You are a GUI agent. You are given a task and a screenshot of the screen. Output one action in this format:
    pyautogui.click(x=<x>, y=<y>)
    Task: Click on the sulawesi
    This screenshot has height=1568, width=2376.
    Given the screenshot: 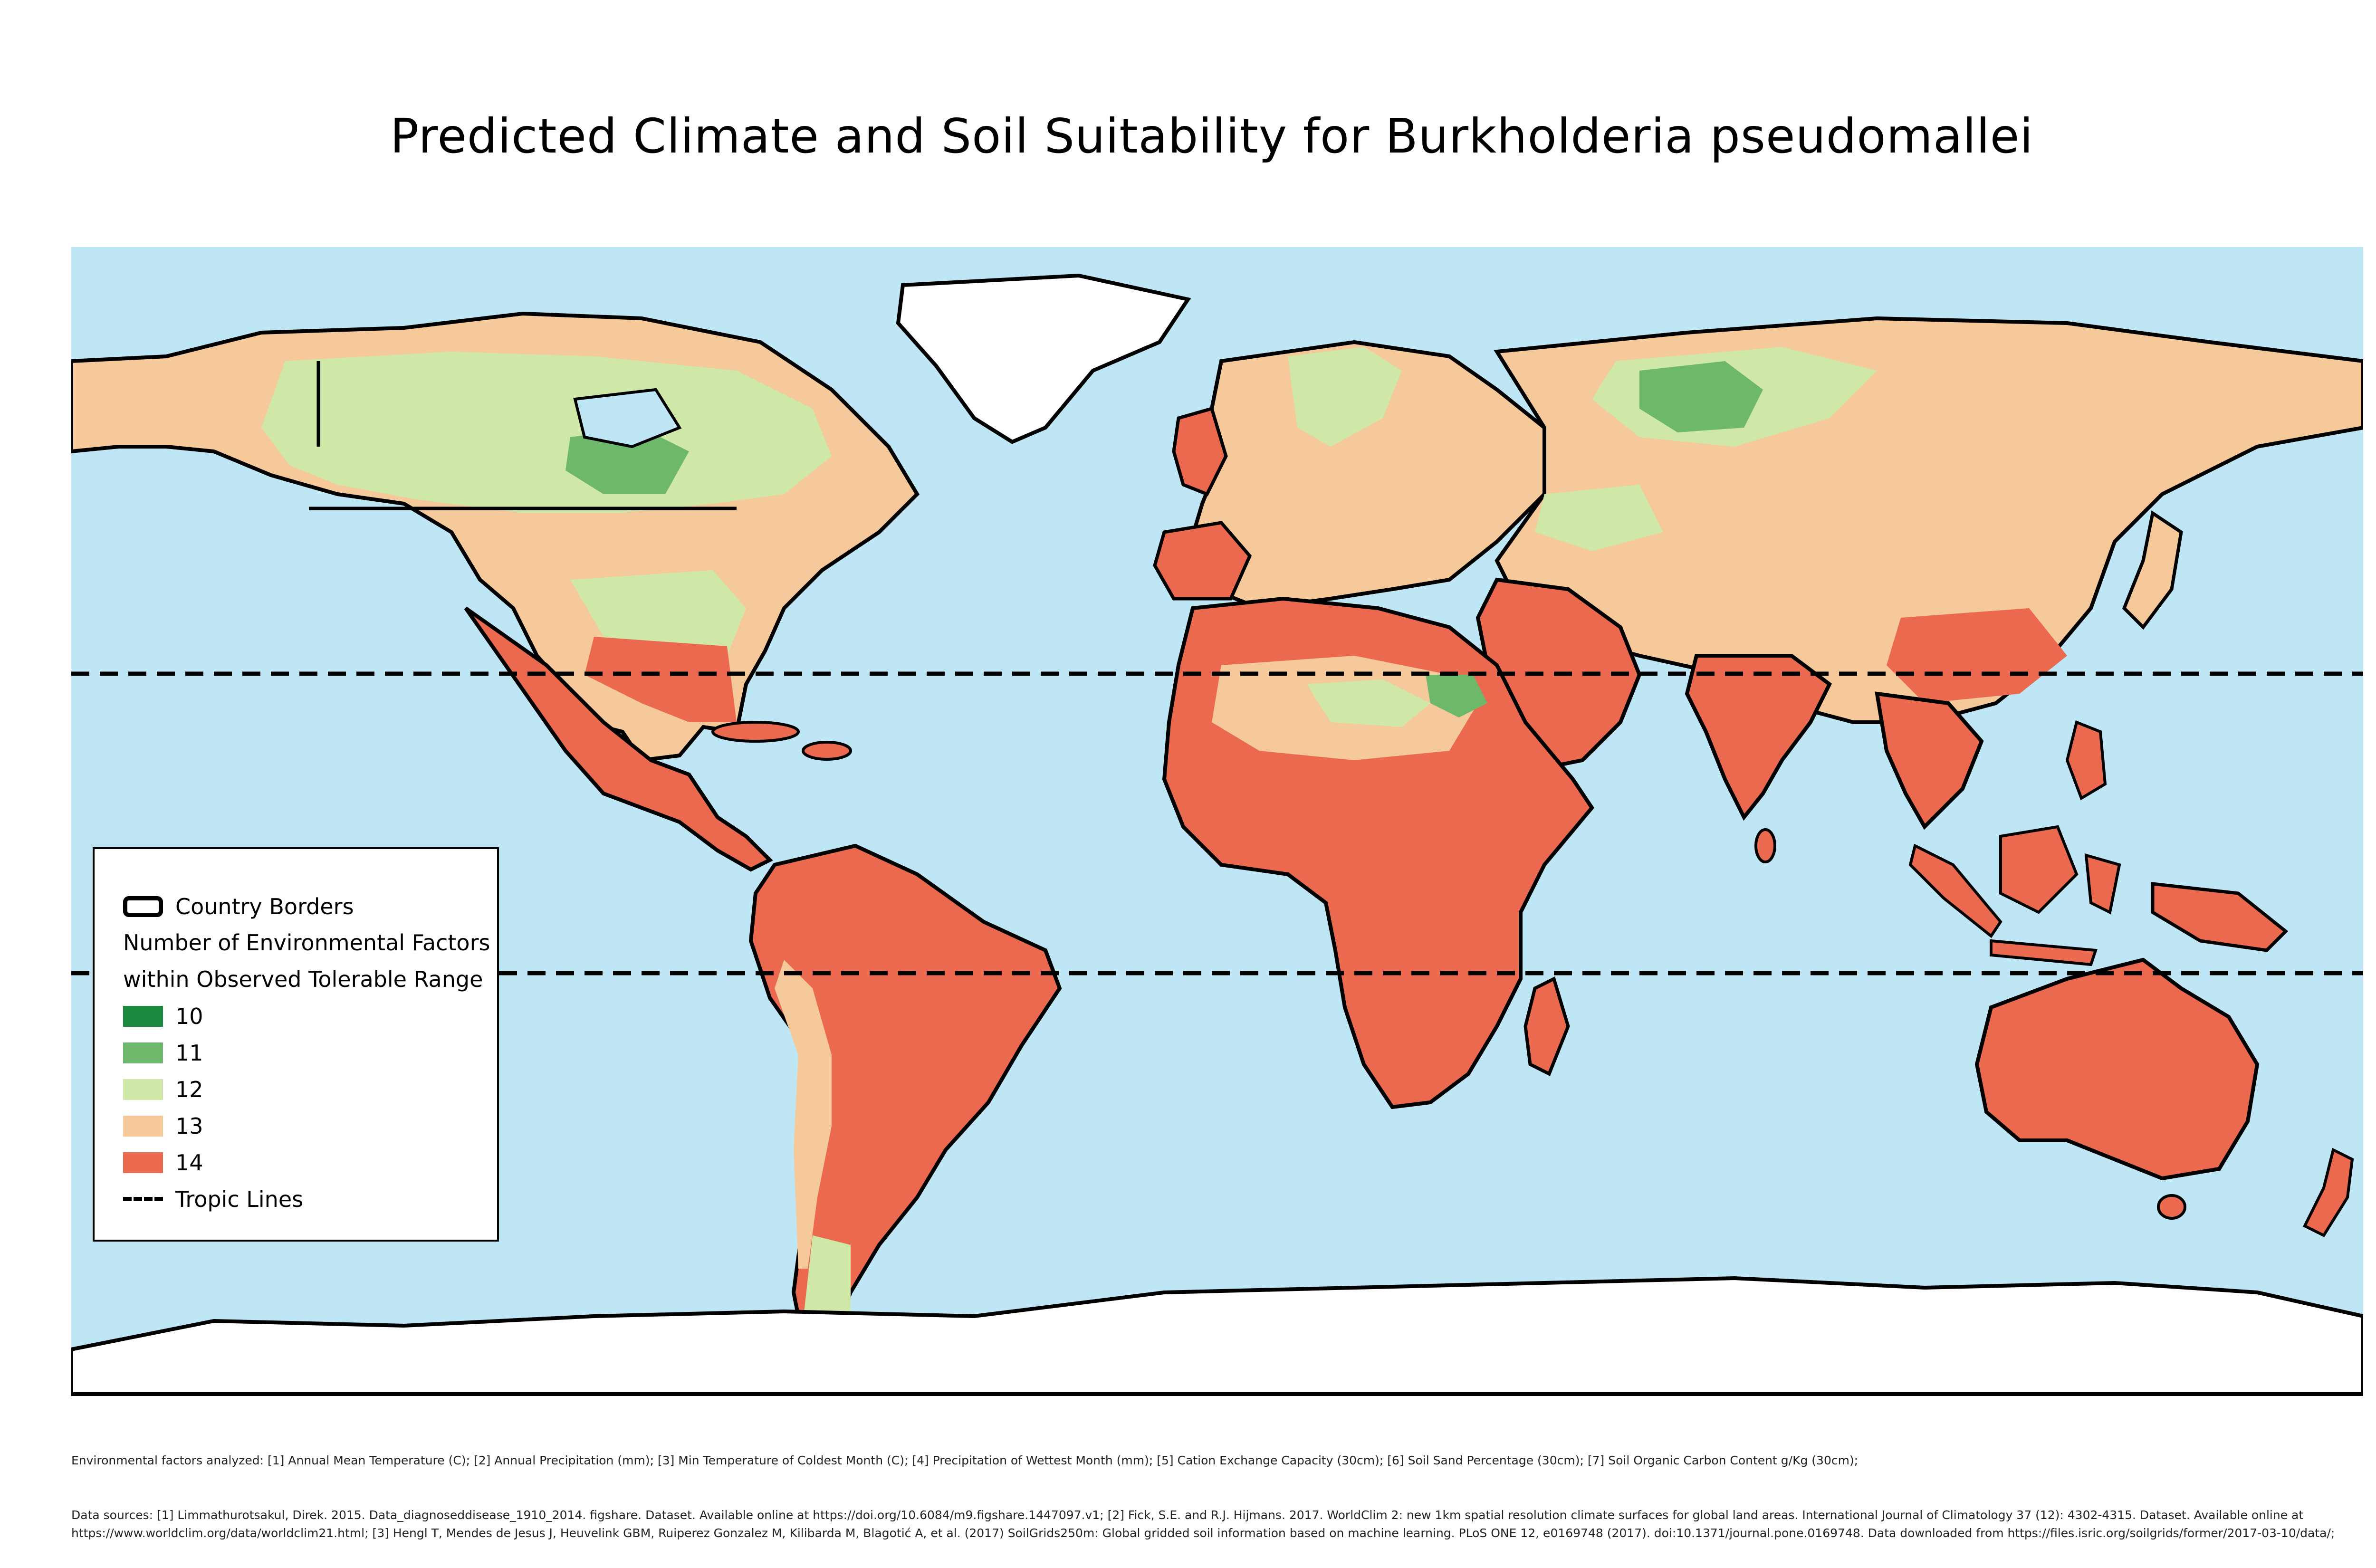 What is the action you would take?
    pyautogui.click(x=2102, y=884)
    